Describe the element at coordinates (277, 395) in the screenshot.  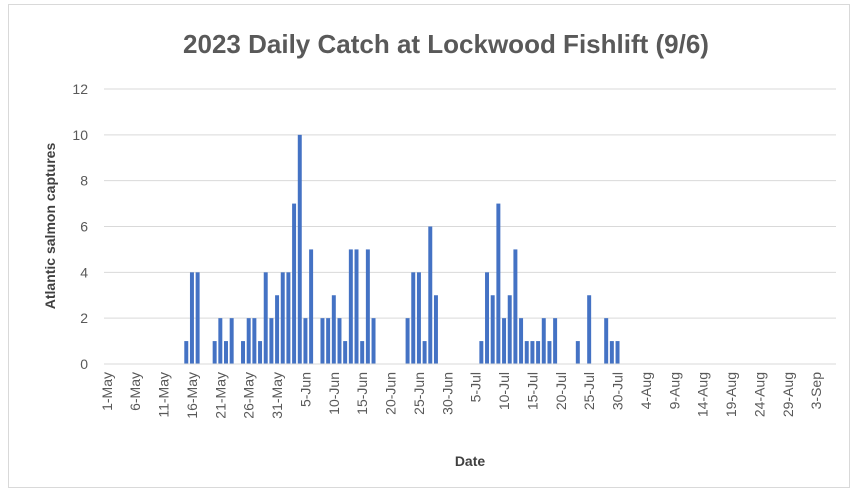
I see `x-tick-label: 31-May` at that location.